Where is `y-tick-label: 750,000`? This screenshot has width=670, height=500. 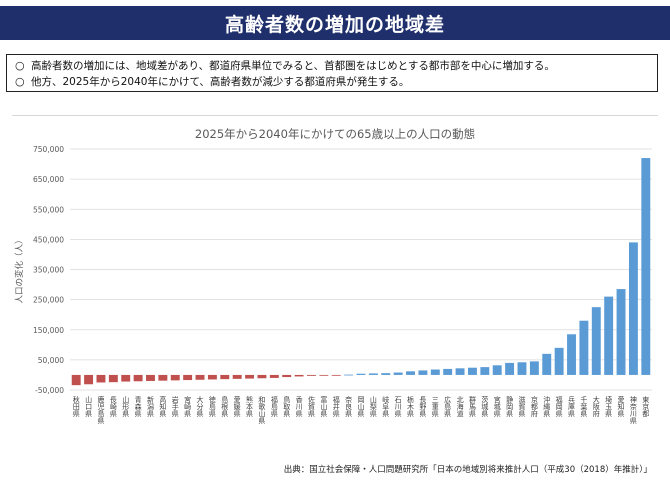 y-tick-label: 750,000 is located at coordinates (48, 149).